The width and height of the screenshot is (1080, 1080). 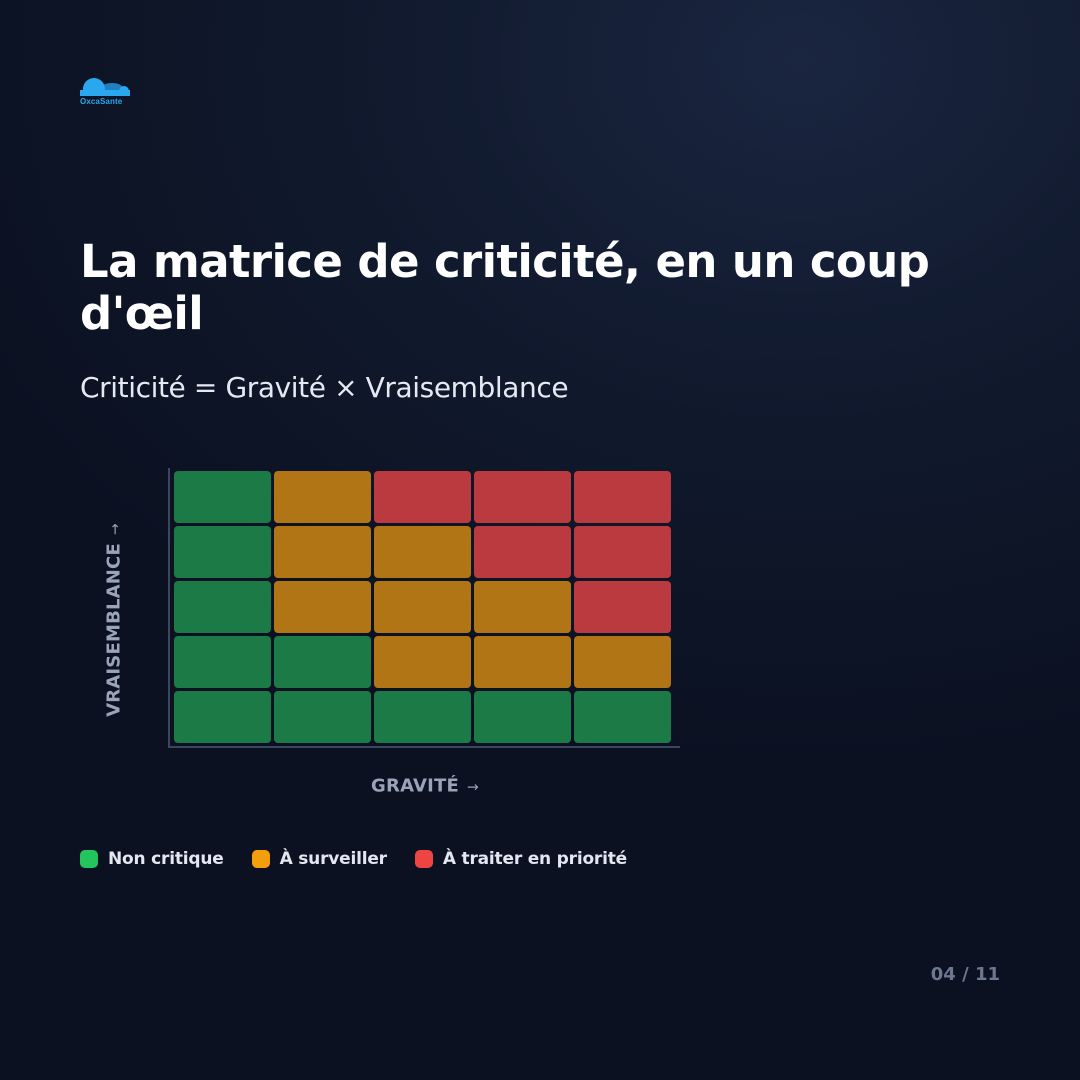 I want to click on legend-item-priorite: À traiter en priorité, so click(x=520, y=859).